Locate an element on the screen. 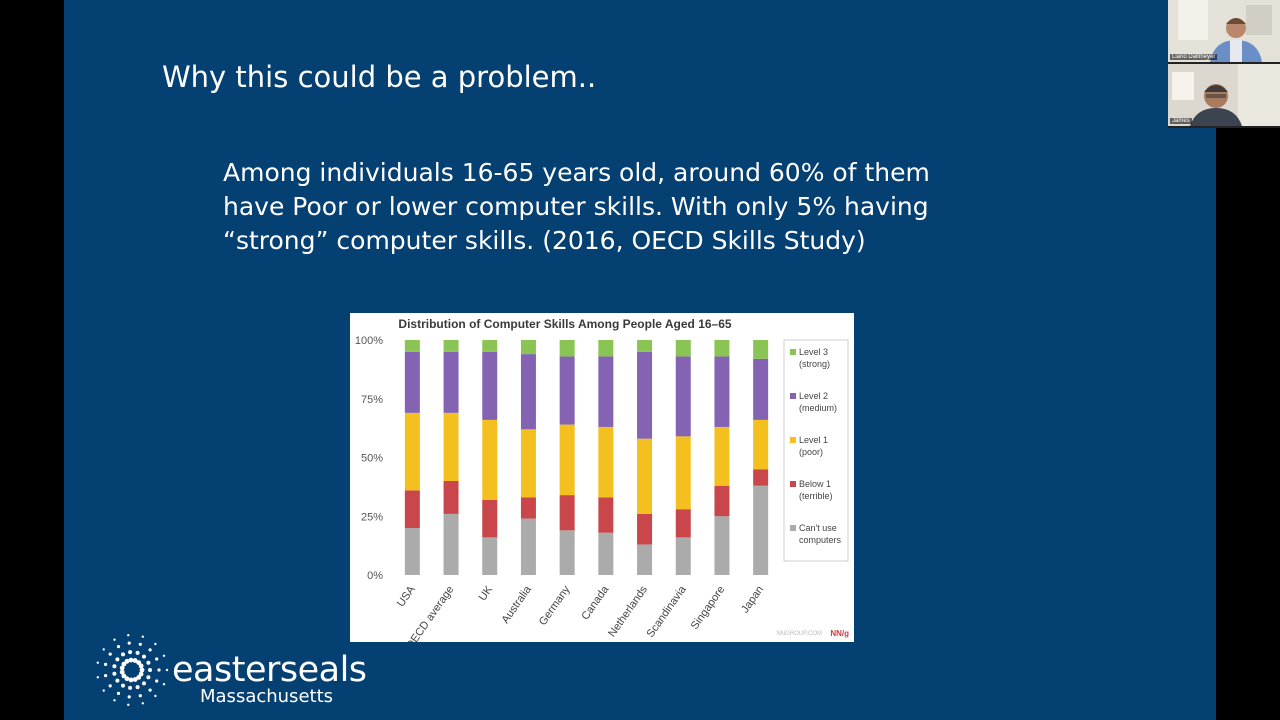  legend-box is located at coordinates (816, 450).